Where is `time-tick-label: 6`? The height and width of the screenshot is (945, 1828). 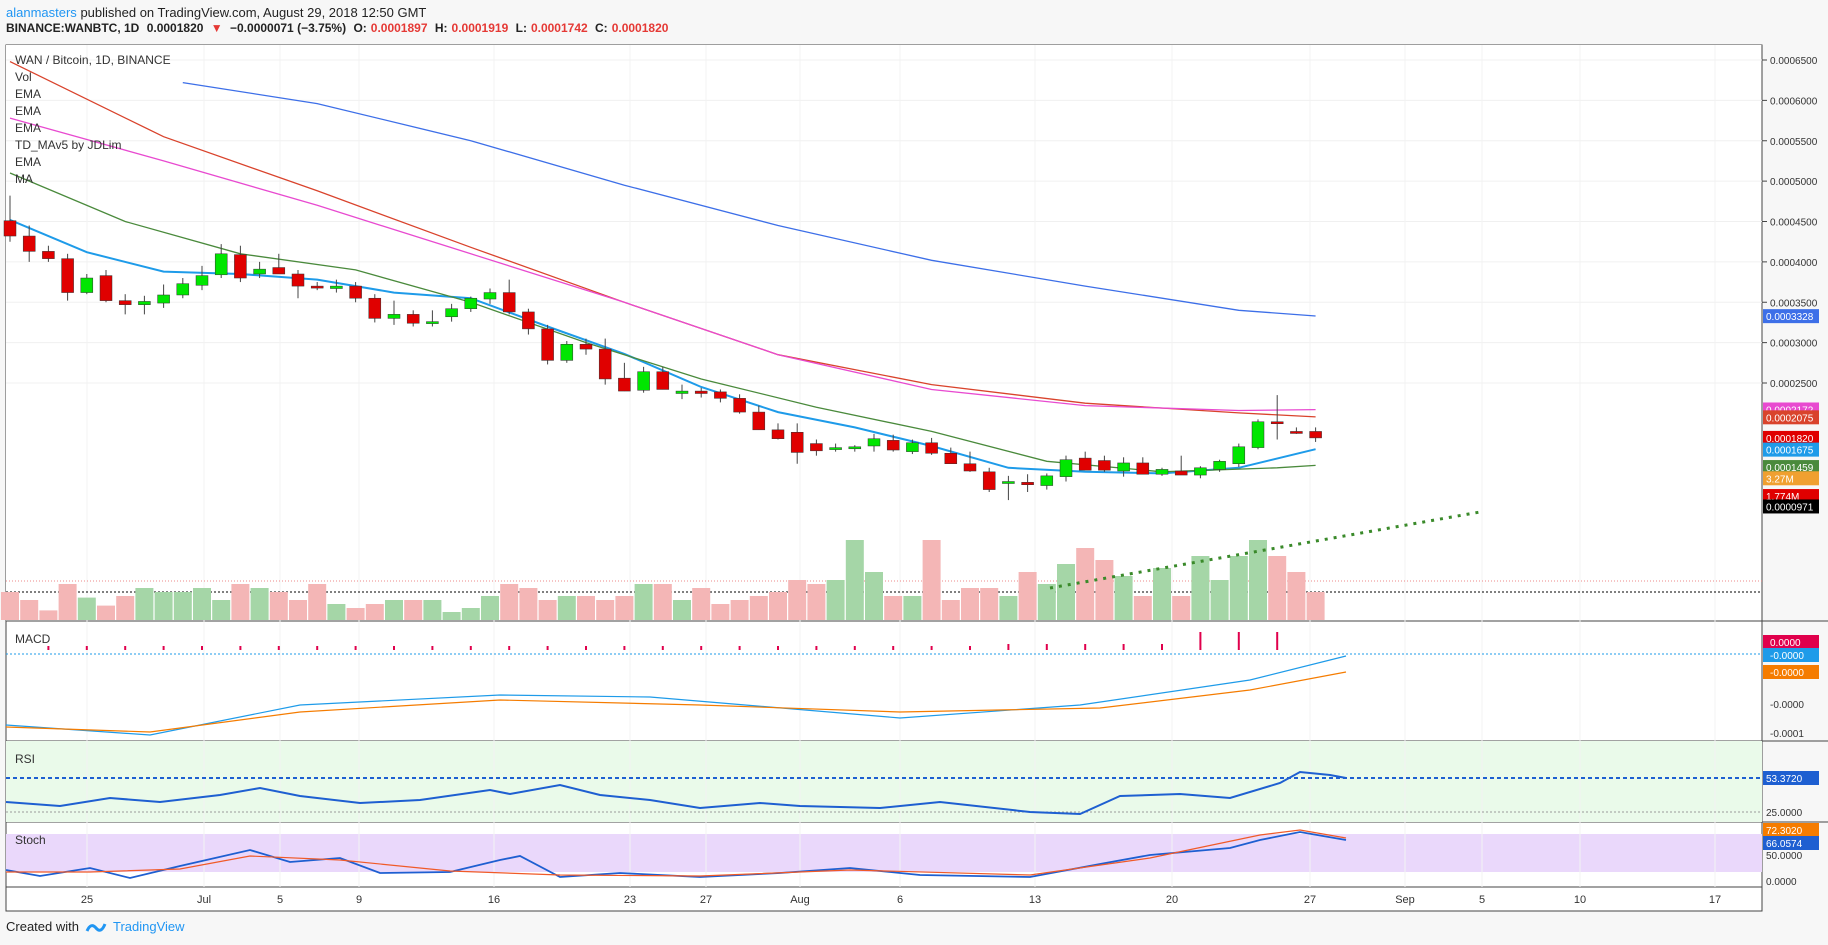 time-tick-label: 6 is located at coordinates (900, 900).